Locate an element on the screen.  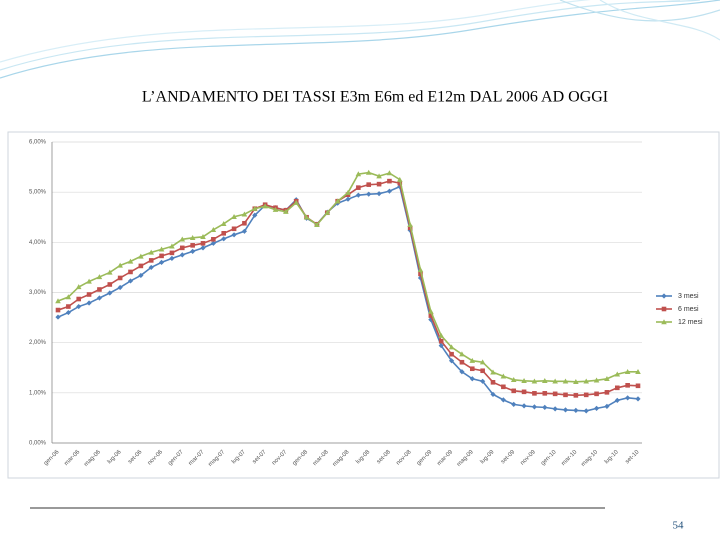
y-tick-label: 0,00% is located at coordinates (38, 444).